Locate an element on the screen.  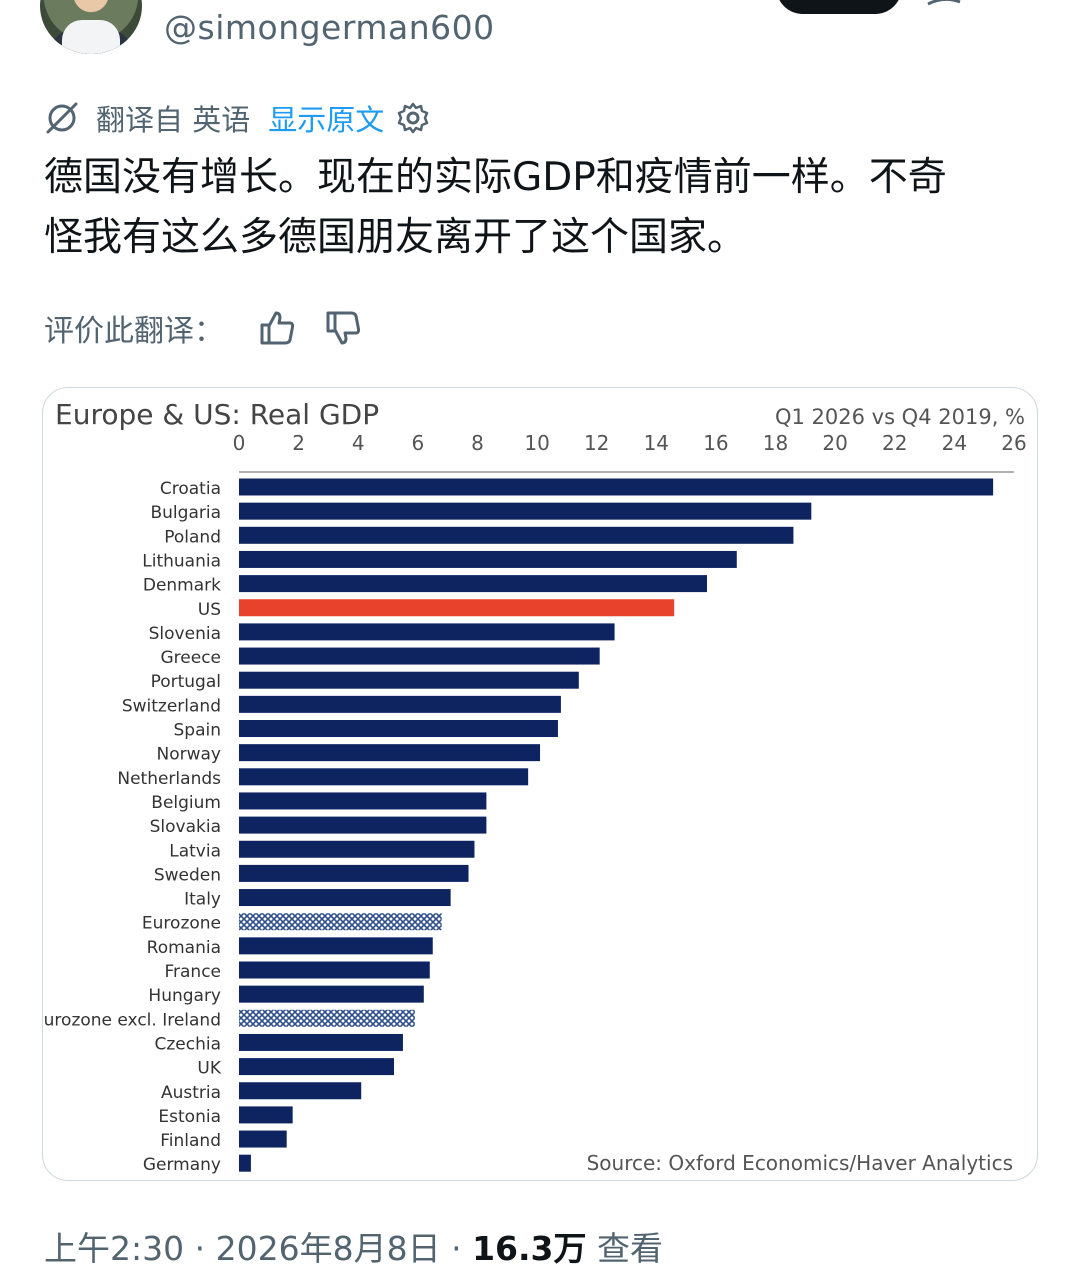
tweet-time: 上午2:30 is located at coordinates (114, 1248).